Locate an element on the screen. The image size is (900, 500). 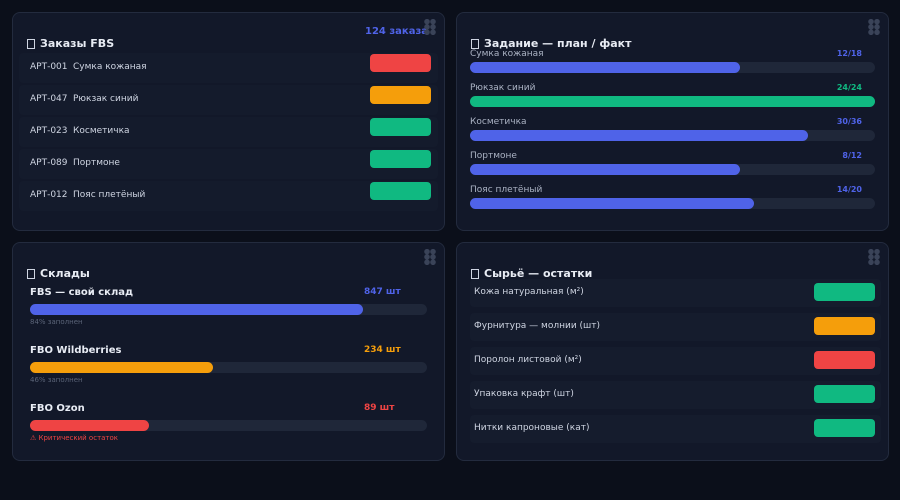
amount: 847 шт is located at coordinates (382, 292).